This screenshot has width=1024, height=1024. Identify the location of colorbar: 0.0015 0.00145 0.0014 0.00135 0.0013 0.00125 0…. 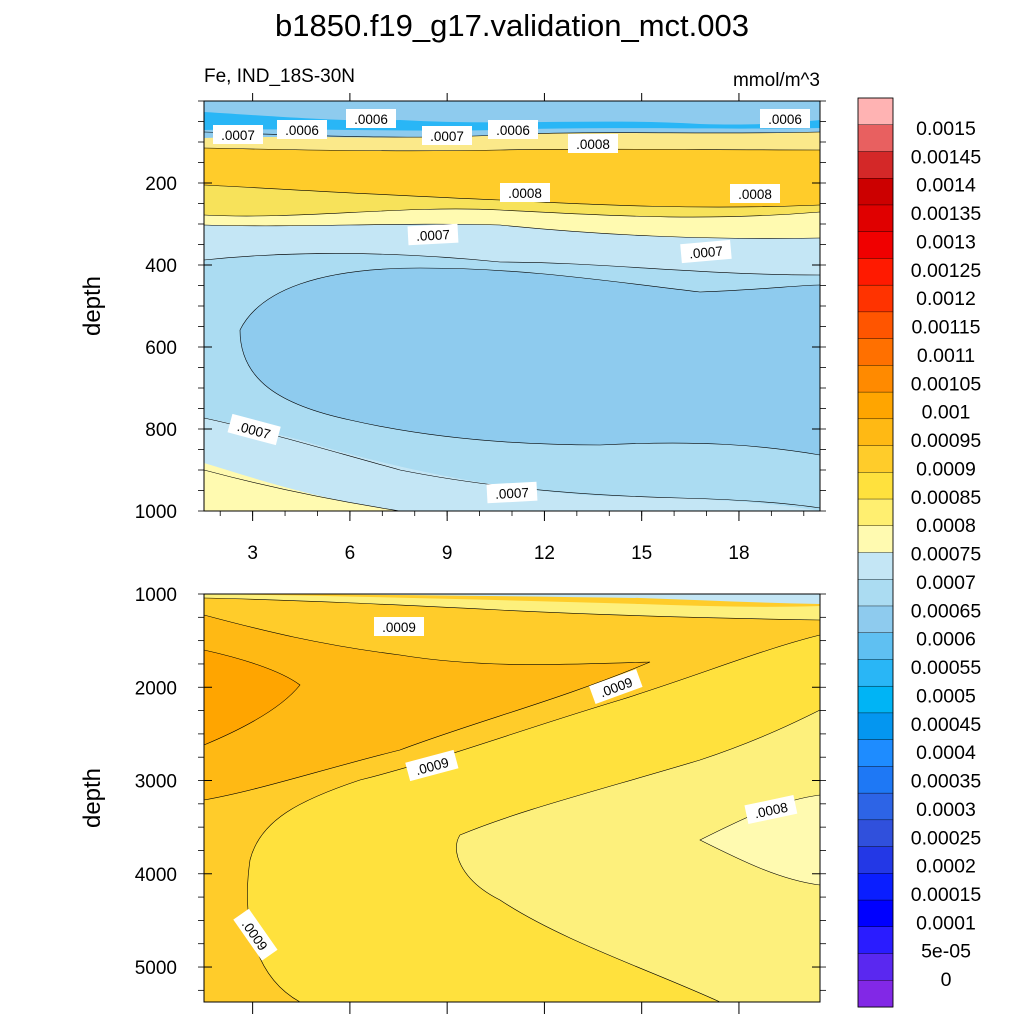
(919, 552).